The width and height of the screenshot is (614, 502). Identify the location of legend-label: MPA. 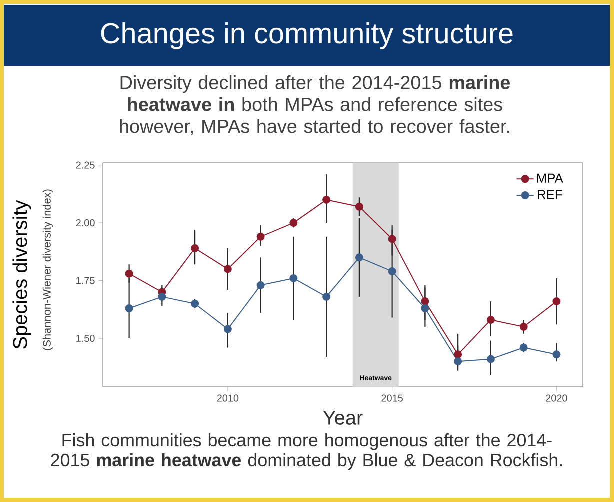
(550, 178).